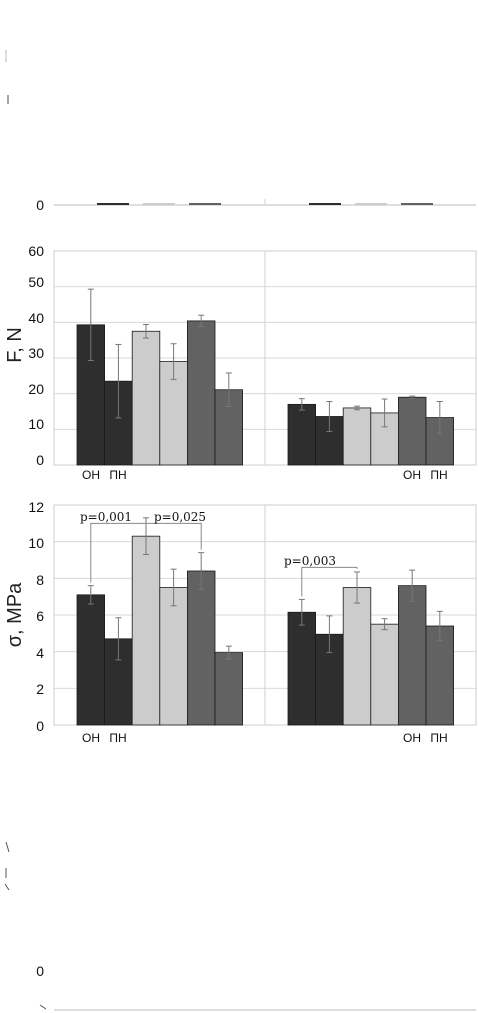  Describe the element at coordinates (15, 614) in the screenshot. I see `stress-ylabel: σ, MPa` at that location.